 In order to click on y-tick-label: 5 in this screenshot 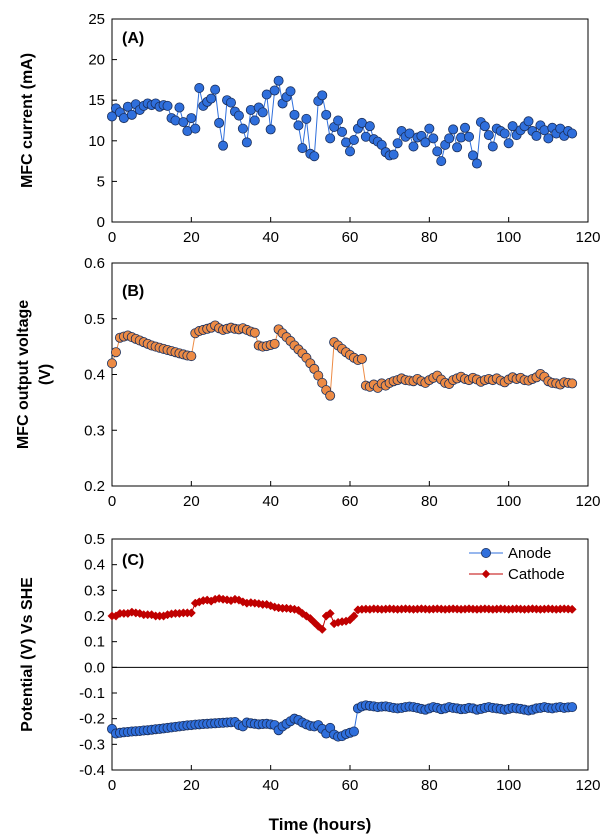, I will do `click(101, 181)`.